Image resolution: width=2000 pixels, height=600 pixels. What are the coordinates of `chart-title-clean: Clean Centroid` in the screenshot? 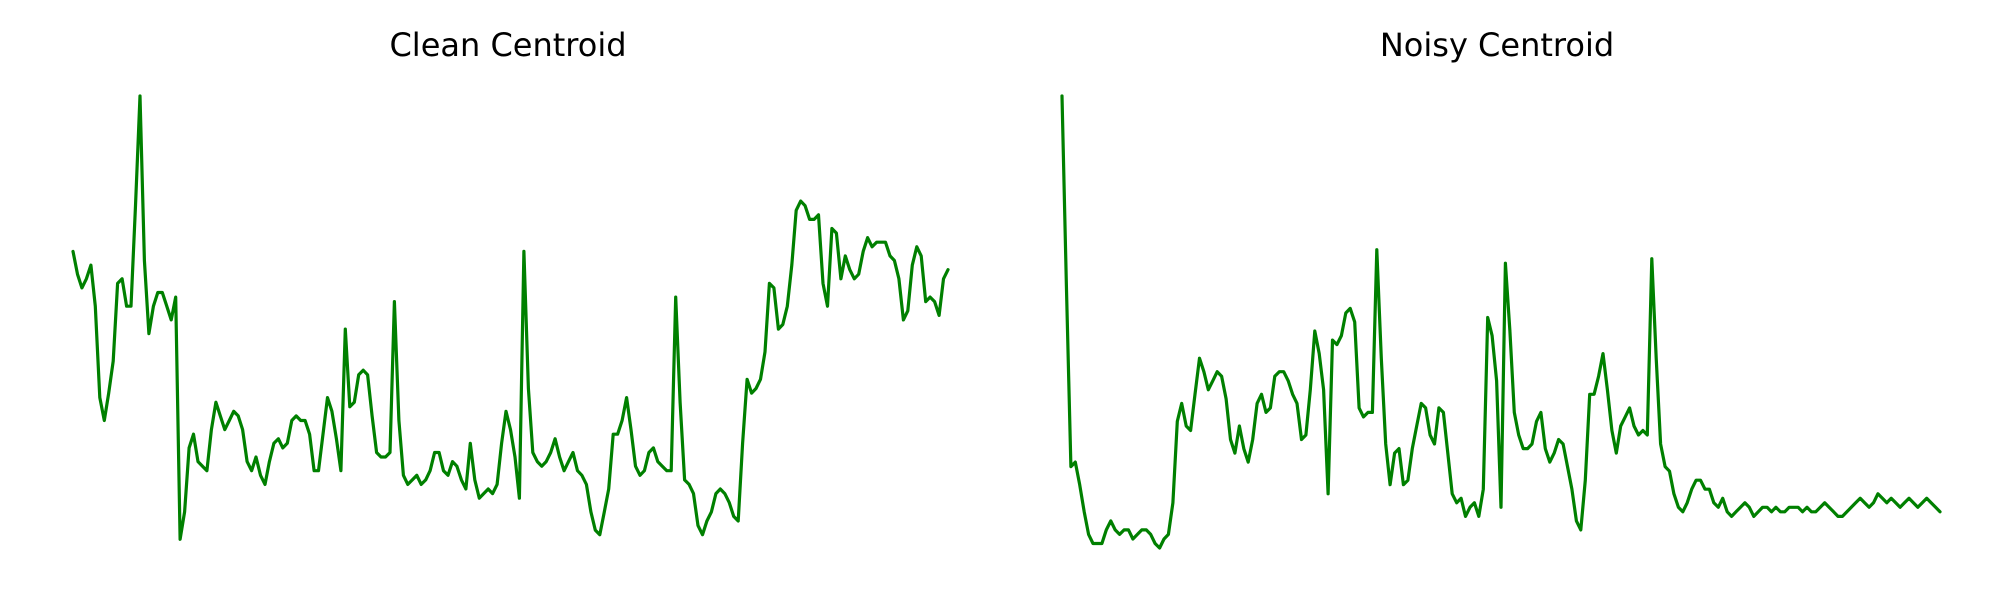 It's located at (507, 45).